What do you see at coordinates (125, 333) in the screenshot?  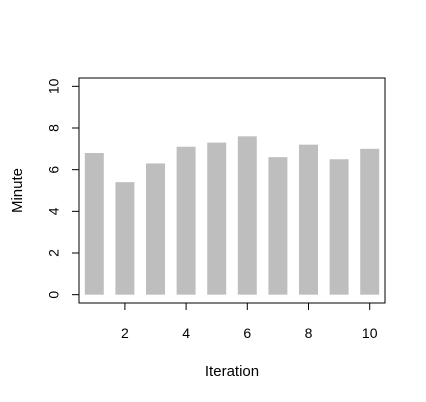 I see `x-tick-label: 2` at bounding box center [125, 333].